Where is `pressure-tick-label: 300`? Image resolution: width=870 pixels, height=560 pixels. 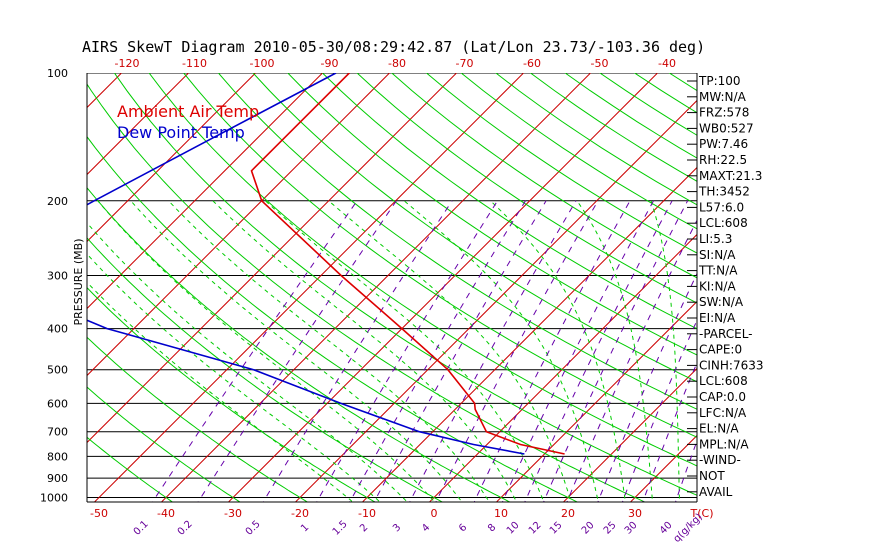
pressure-tick-label: 300 is located at coordinates (57, 276).